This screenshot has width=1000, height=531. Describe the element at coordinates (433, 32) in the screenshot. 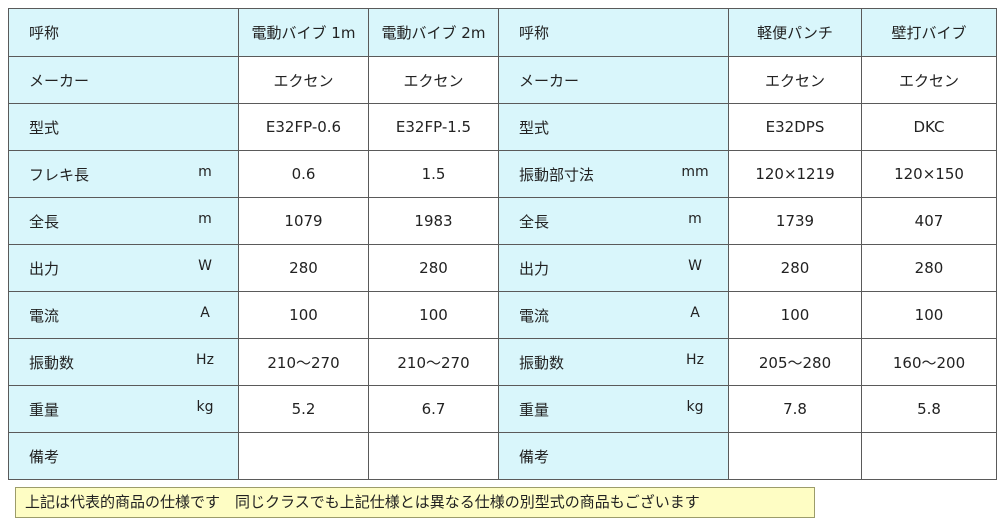

I see `left-header-col2: 電動バイブ 2m` at that location.